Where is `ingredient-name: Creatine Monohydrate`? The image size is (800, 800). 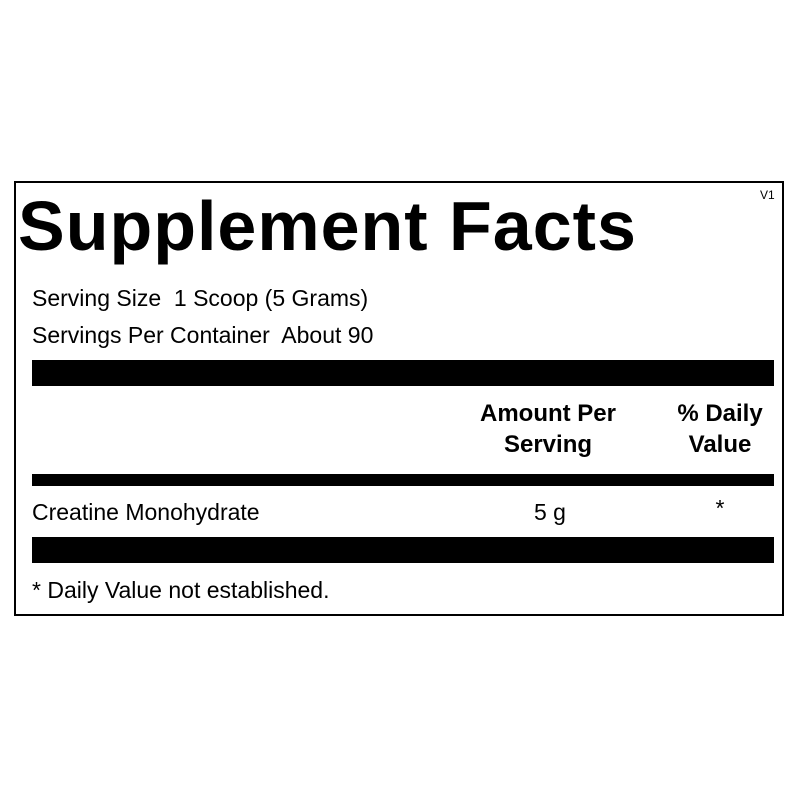 ingredient-name: Creatine Monohydrate is located at coordinates (146, 512).